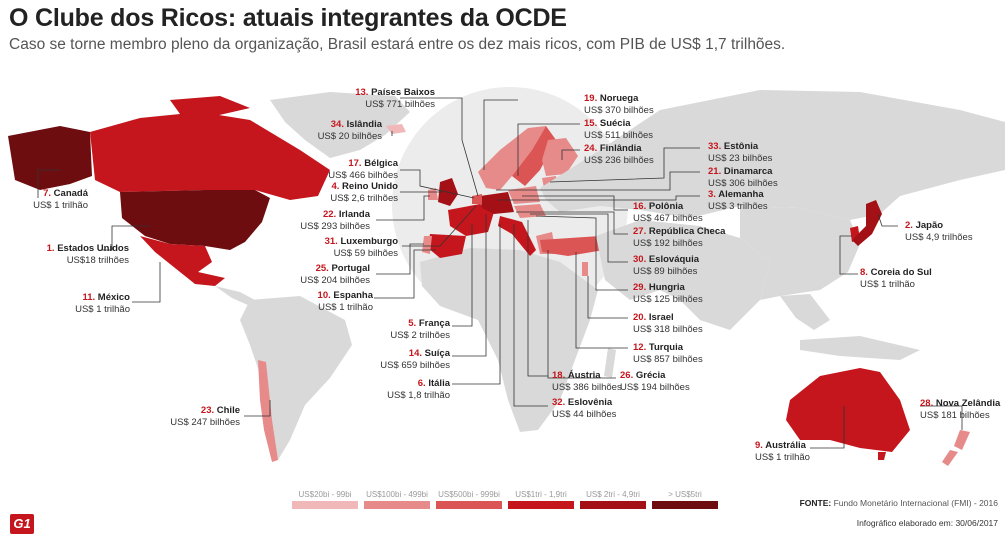  What do you see at coordinates (433, 194) in the screenshot?
I see `ireland-shape` at bounding box center [433, 194].